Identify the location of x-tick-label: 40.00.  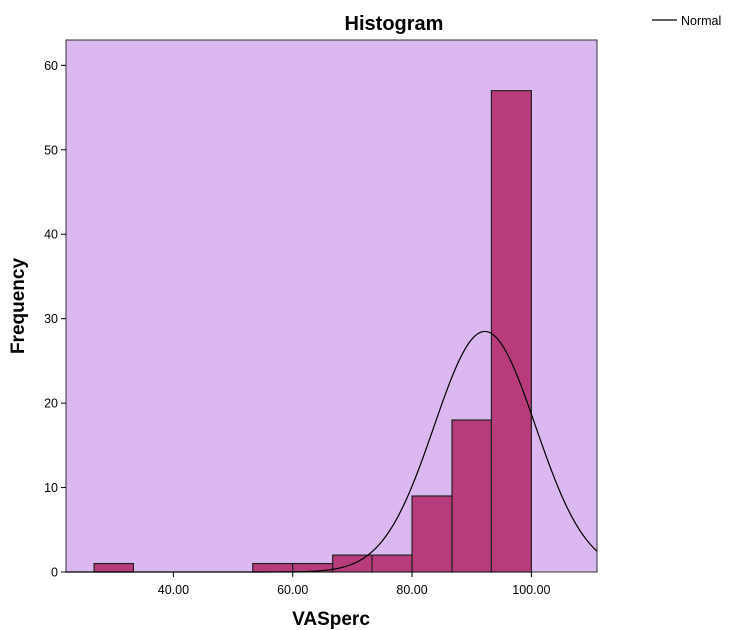
(173, 590).